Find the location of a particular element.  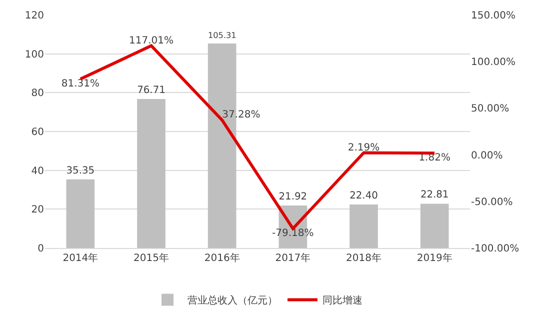

data-label: 37.28% is located at coordinates (241, 115).